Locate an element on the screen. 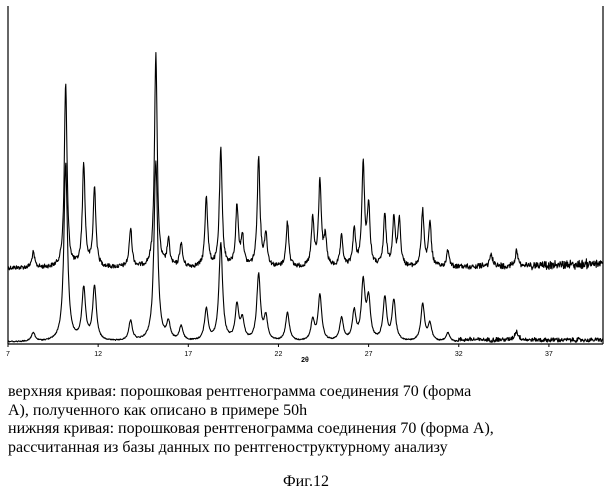 The height and width of the screenshot is (499, 612). x-tick-label: 17 is located at coordinates (188, 354).